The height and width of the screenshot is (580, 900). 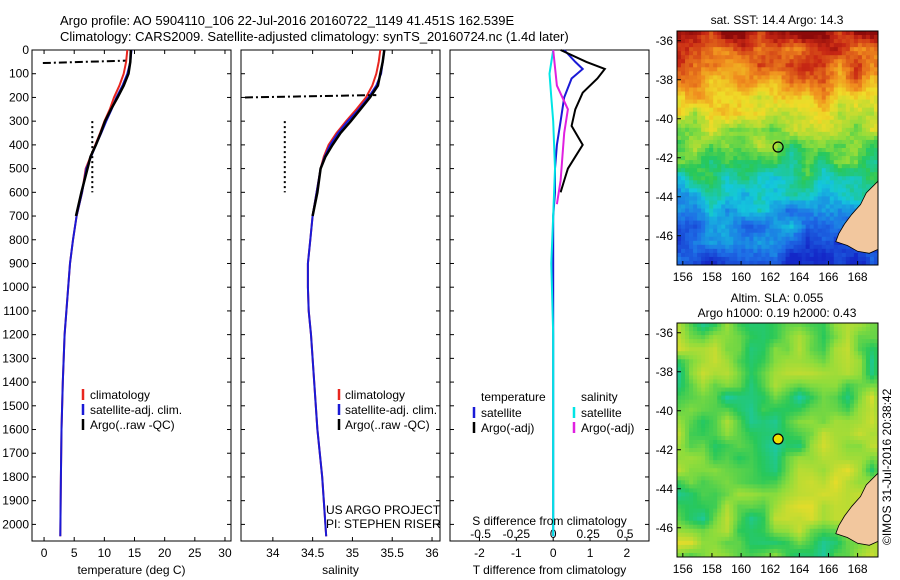 I want to click on temperature-ytick-label: 1700, so click(x=15, y=453).